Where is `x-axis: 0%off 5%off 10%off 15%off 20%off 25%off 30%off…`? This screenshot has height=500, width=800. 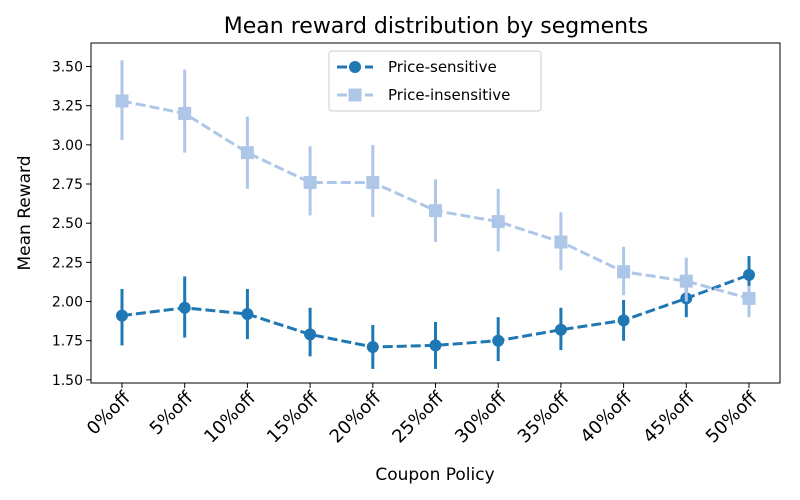
x-axis: 0%off 5%off 10%off 15%off 20%off 25%off 30%off… is located at coordinates (422, 415).